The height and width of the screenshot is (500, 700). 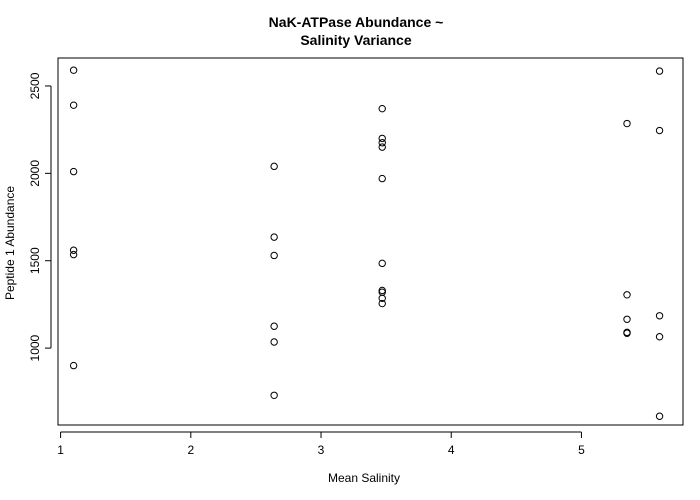 I want to click on x-axis-label: Mean Salinity, so click(x=364, y=478).